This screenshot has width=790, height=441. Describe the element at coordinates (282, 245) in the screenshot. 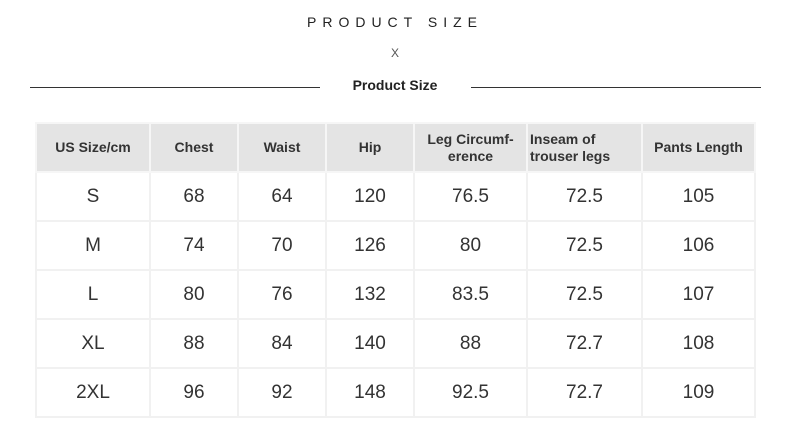

I see `table-cell: 70` at that location.